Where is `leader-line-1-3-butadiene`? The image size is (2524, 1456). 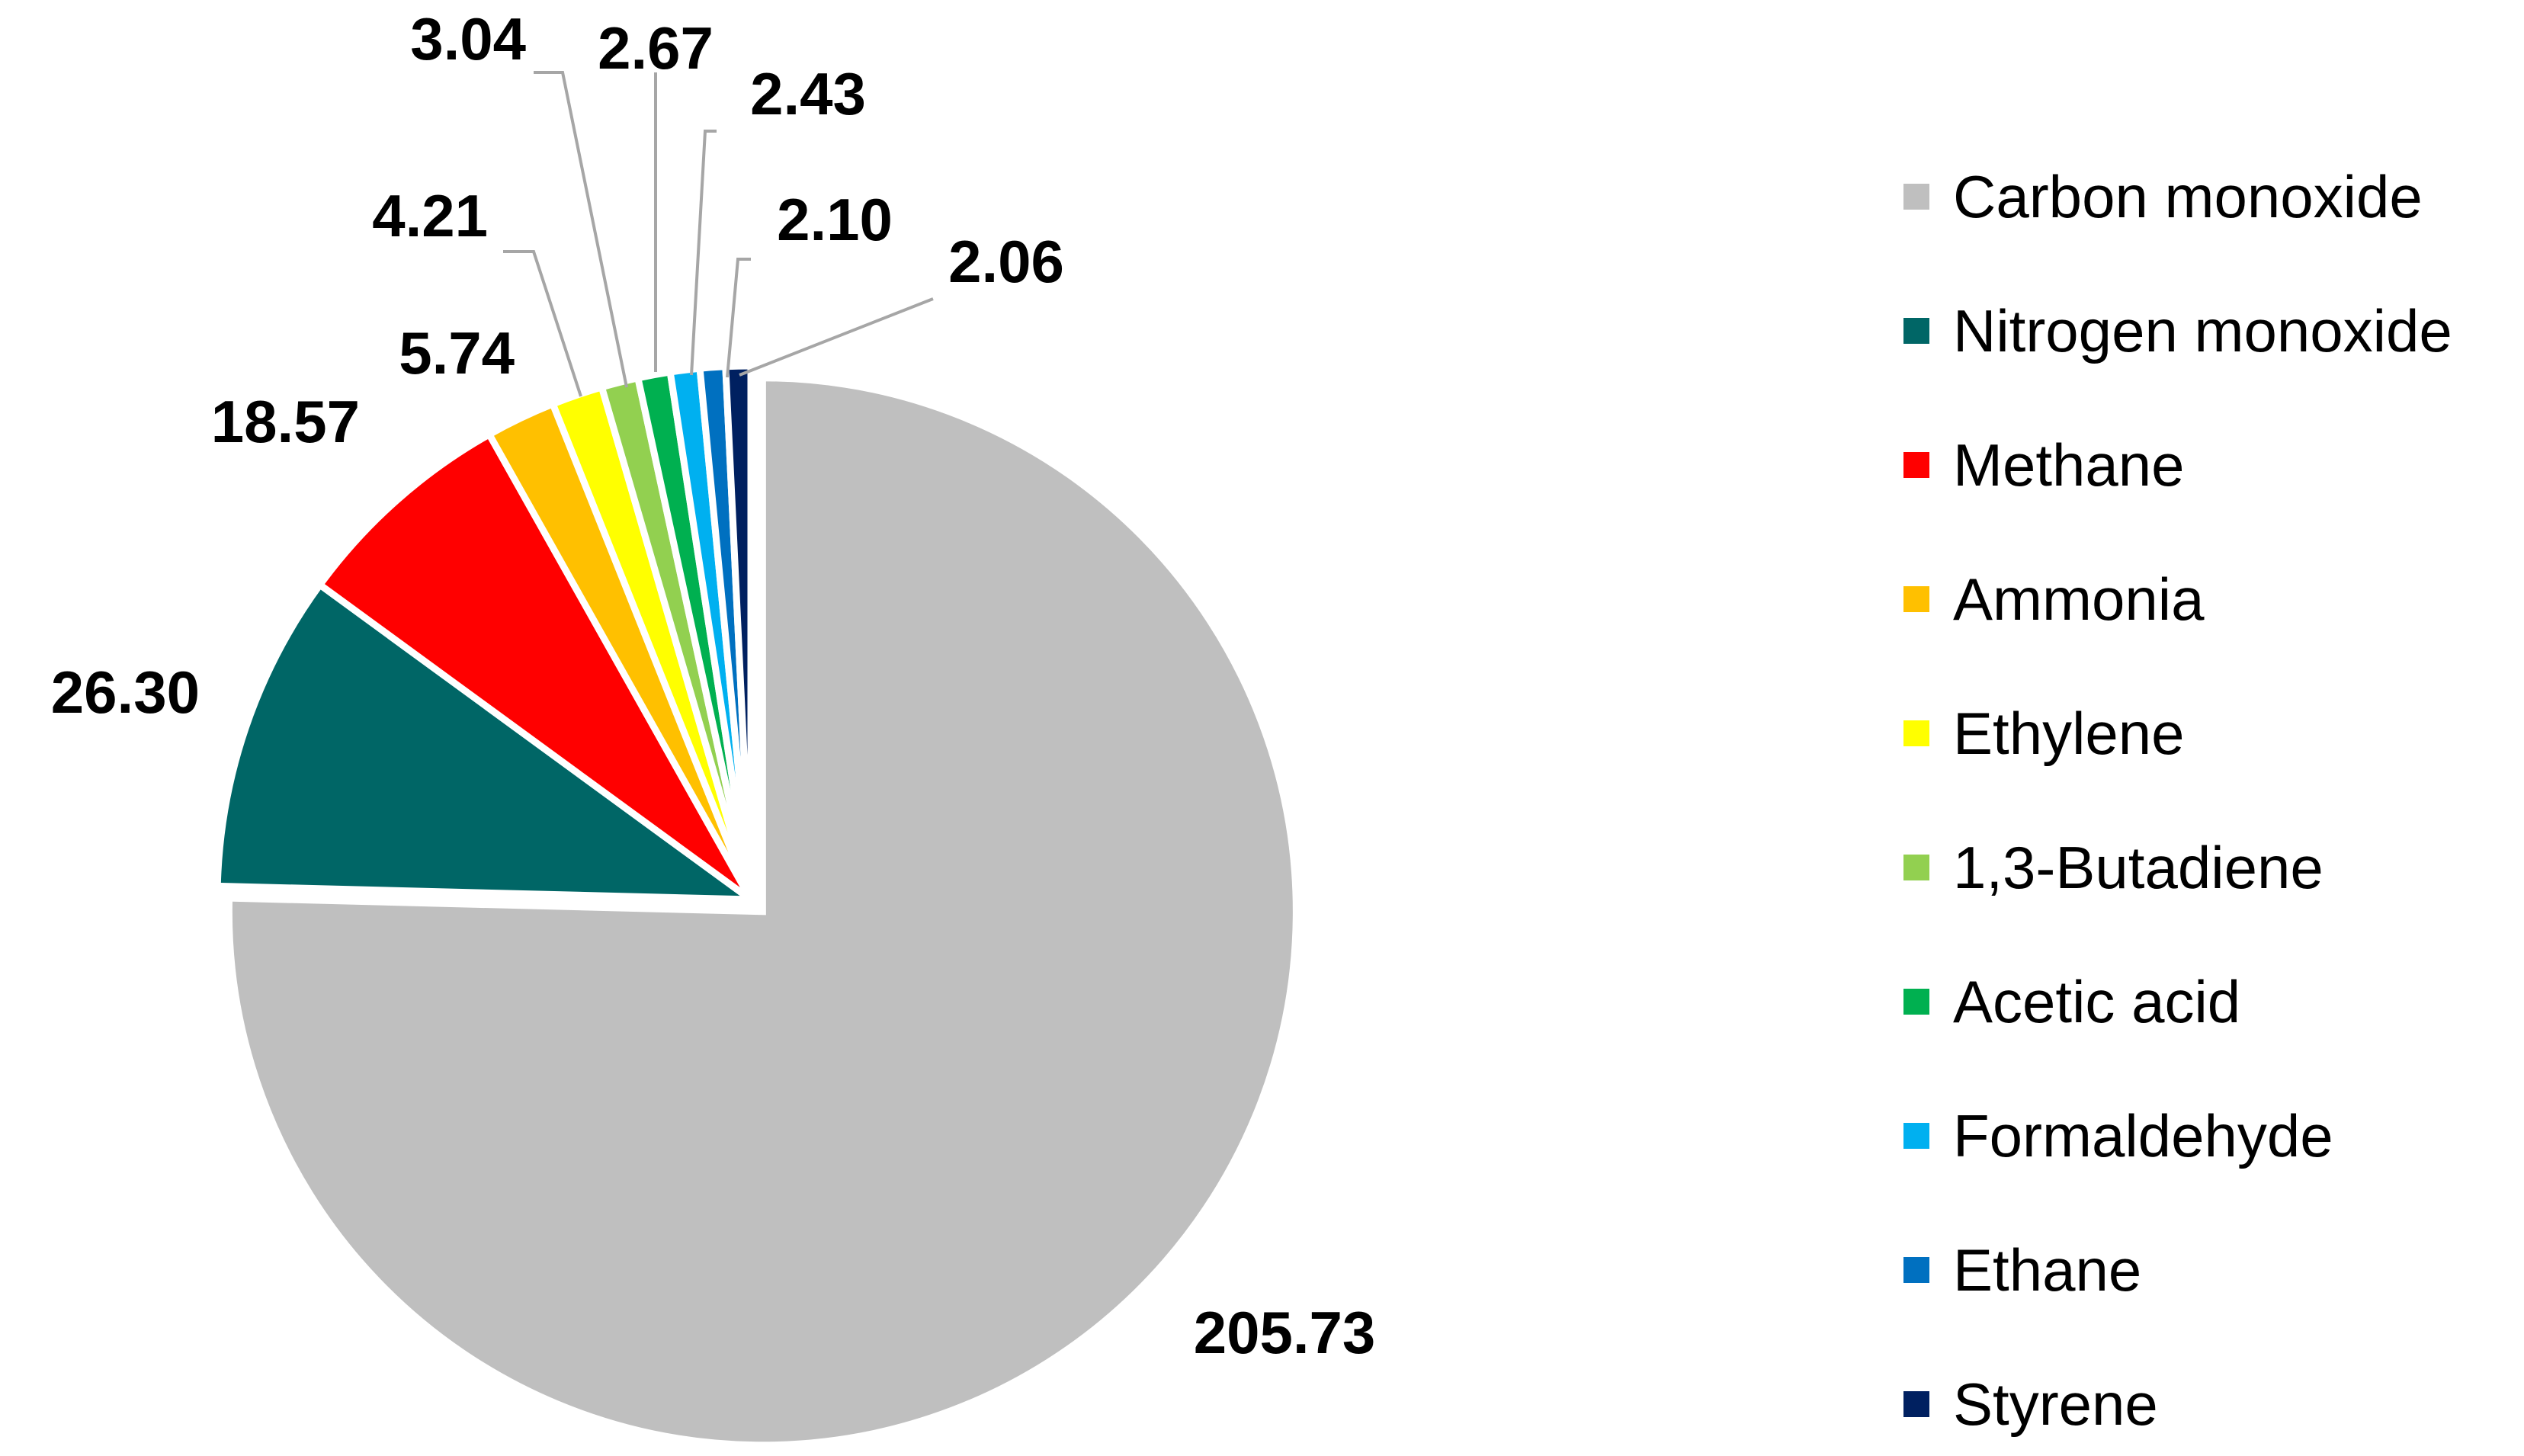
leader-line-1-3-butadiene is located at coordinates (581, 229).